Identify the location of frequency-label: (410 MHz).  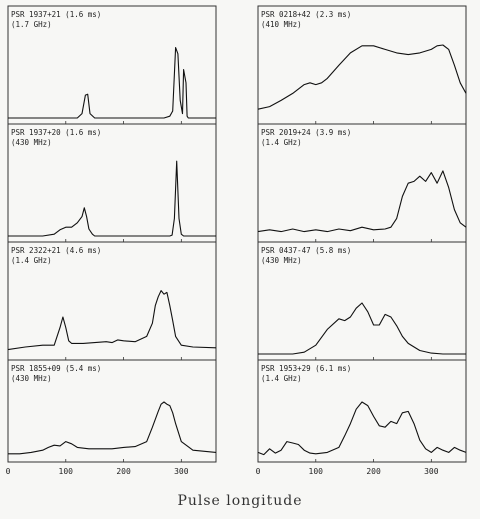
(281, 24).